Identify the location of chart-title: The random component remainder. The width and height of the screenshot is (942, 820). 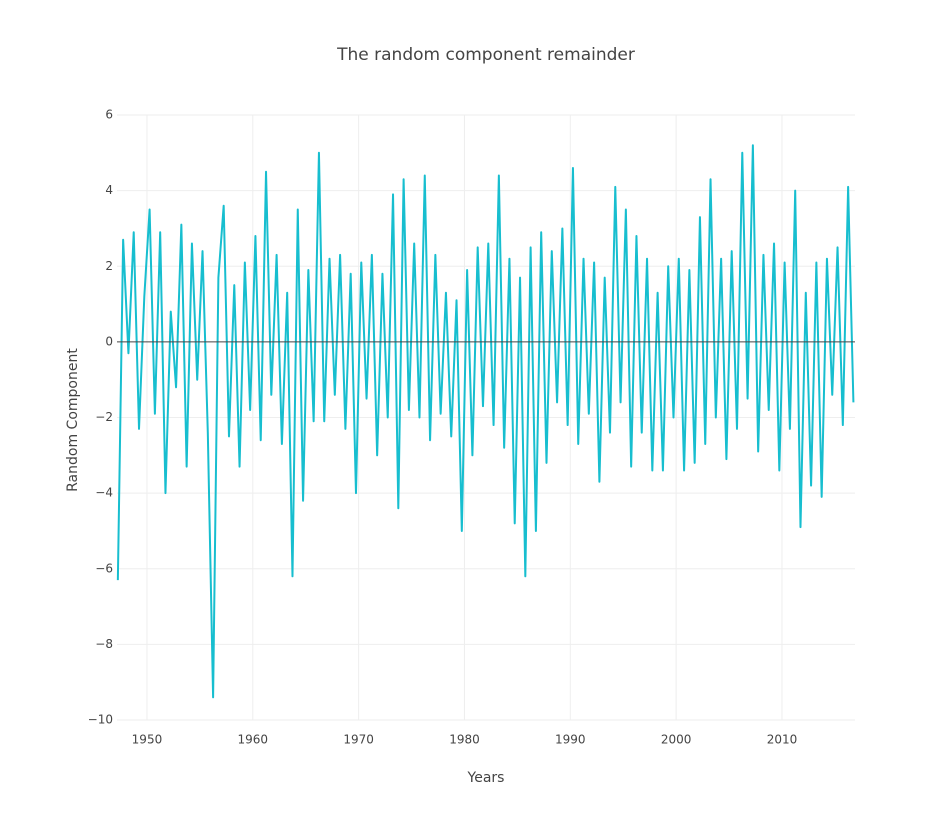
(485, 55).